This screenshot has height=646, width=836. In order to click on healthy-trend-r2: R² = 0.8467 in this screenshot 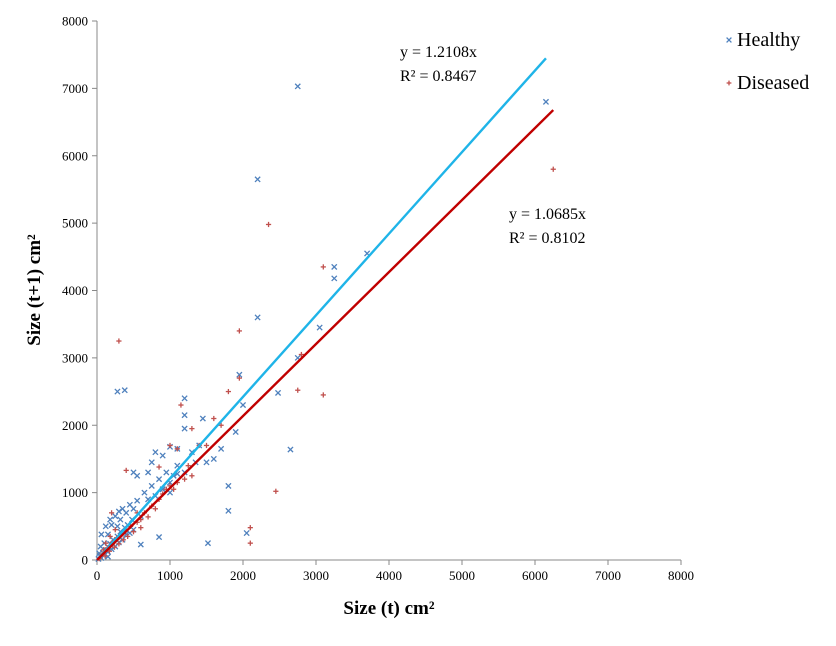, I will do `click(438, 76)`.